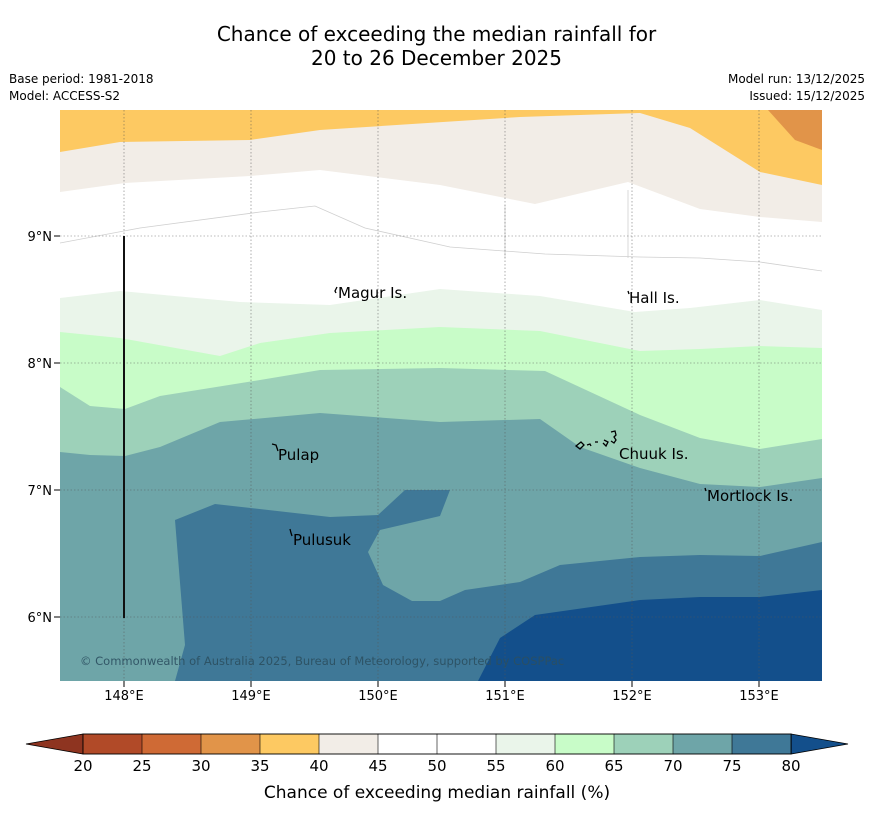 The image size is (873, 816). What do you see at coordinates (437, 793) in the screenshot?
I see `colorbar-title: Chance of exceeding median rainfall (%)` at bounding box center [437, 793].